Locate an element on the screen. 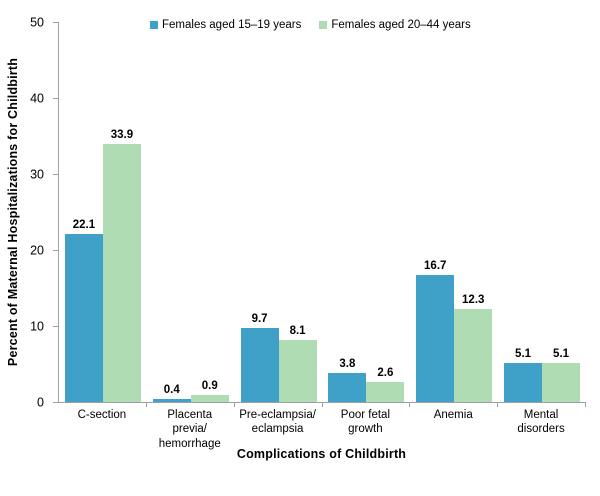 Image resolution: width=600 pixels, height=496 pixels. y-tick-label: 20 is located at coordinates (37, 249).